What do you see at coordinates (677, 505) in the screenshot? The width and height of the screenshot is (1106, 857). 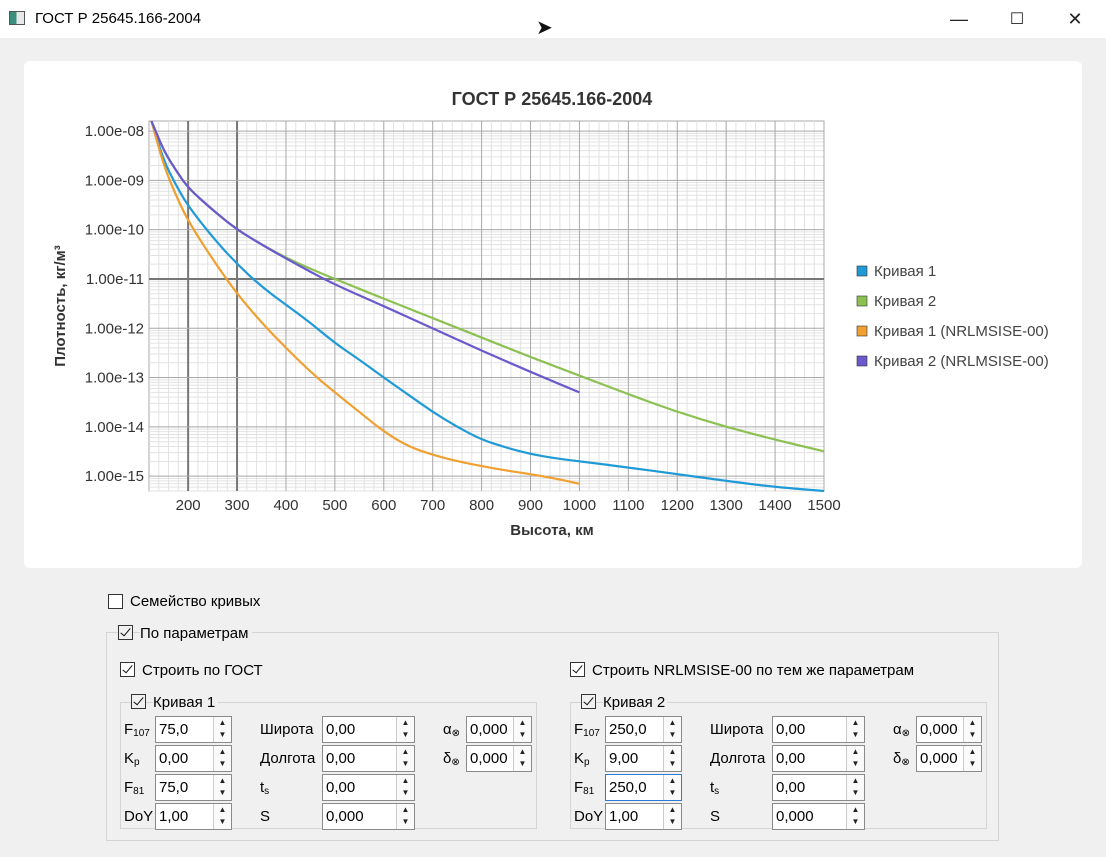 I see `x-tick-label: 1200` at bounding box center [677, 505].